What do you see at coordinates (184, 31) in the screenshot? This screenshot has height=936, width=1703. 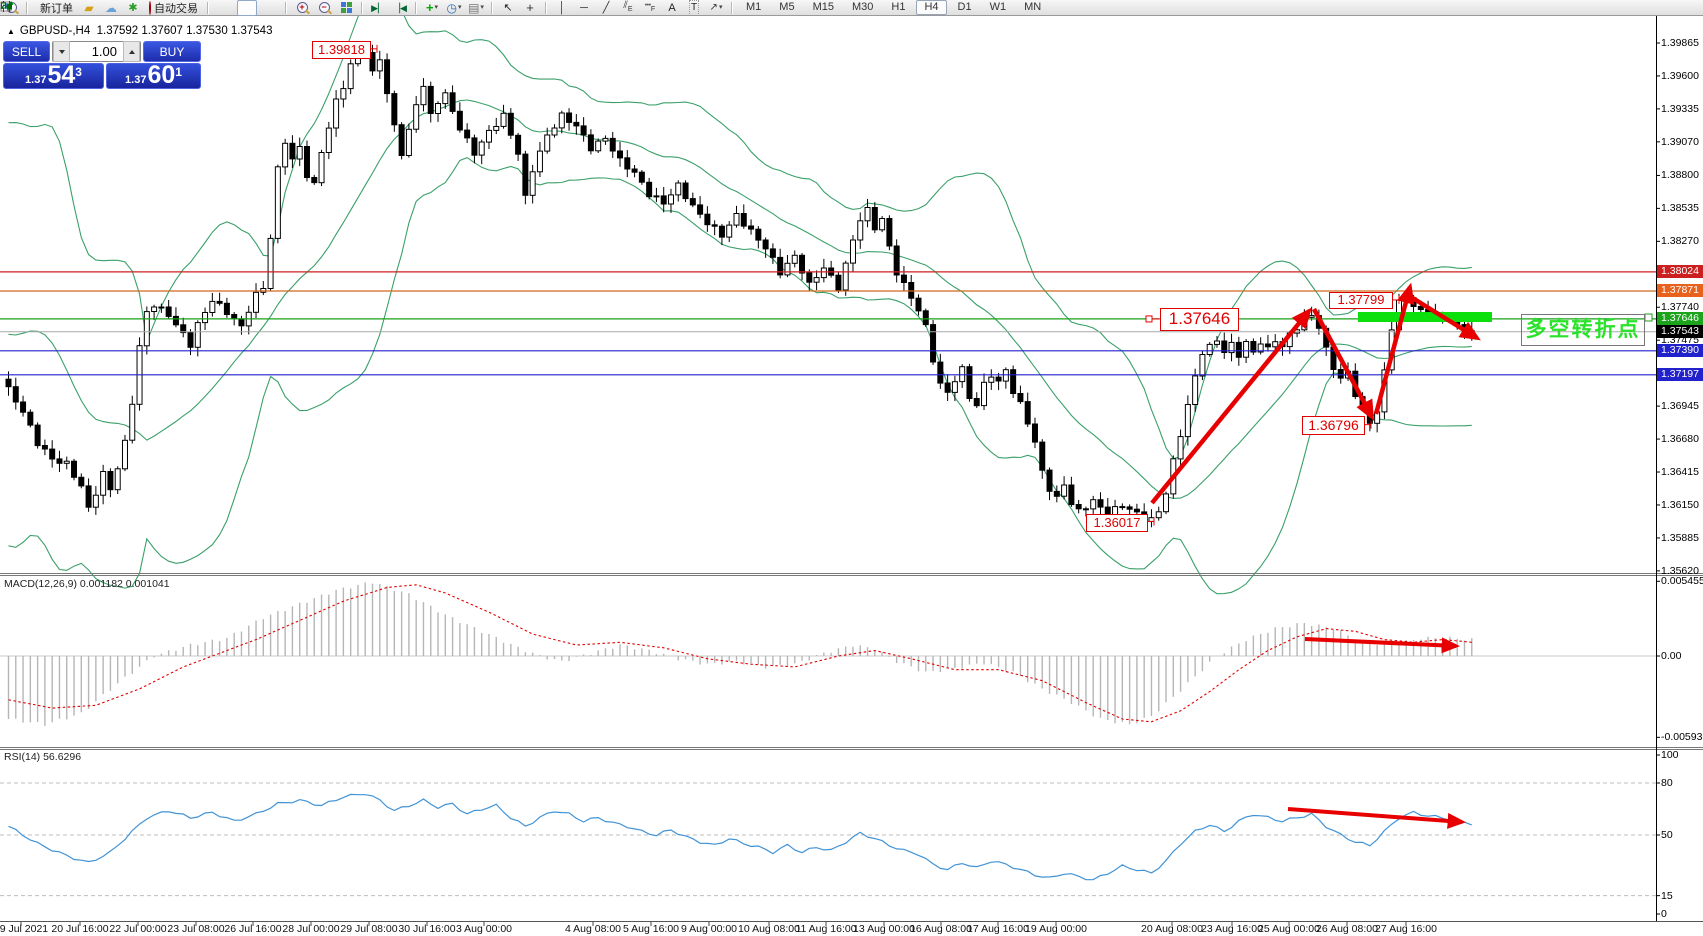 I see `ohlc-values: 1.37592 1.37607 1.37530 1.37543` at bounding box center [184, 31].